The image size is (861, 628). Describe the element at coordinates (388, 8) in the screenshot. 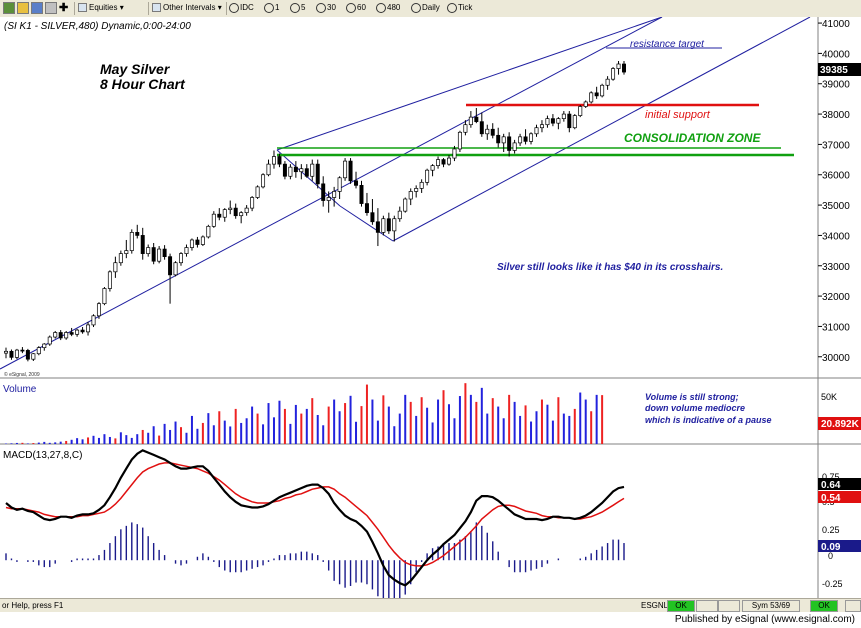

I see `interval-button-480: 480` at that location.